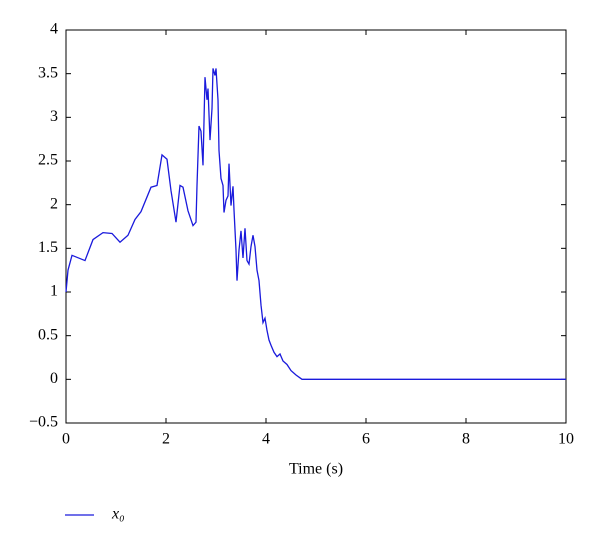  I want to click on y-tick-label: 2.5, so click(48, 160).